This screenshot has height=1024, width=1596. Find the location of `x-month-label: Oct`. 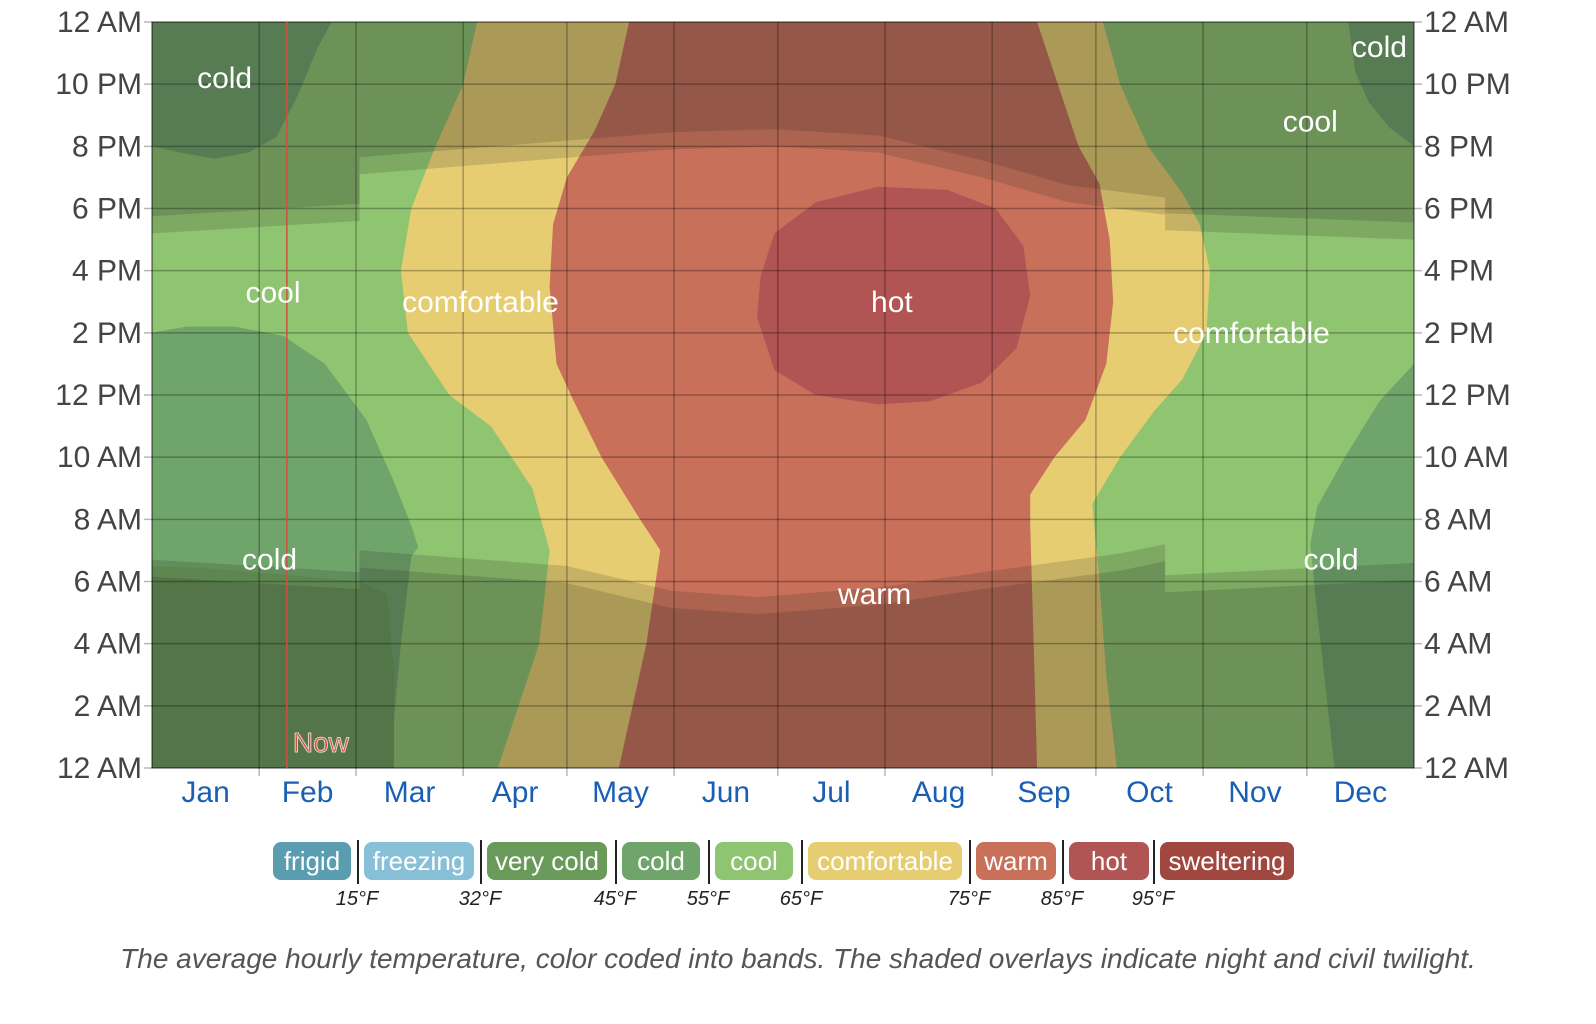

x-month-label: Oct is located at coordinates (1149, 792).